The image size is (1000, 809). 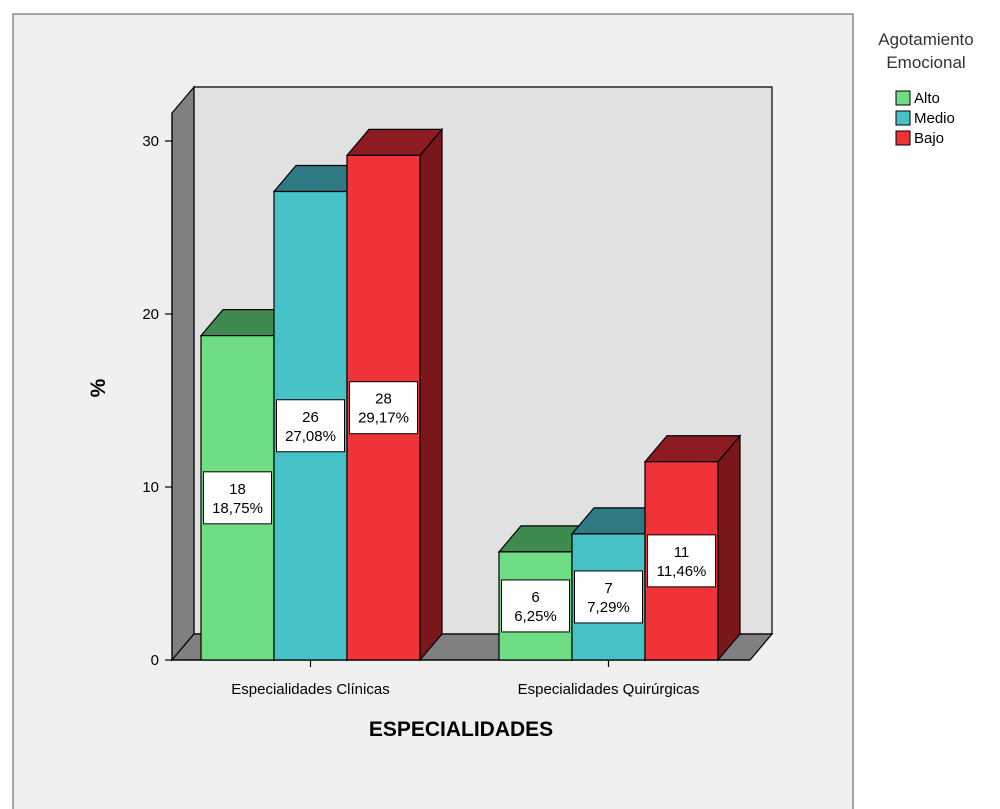 I want to click on legend-title-line1: Agotamiento, so click(x=925, y=39).